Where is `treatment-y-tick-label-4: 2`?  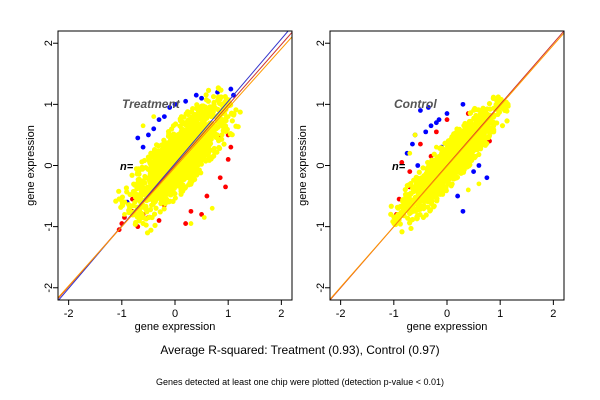
treatment-y-tick-label-4: 2 is located at coordinates (49, 43).